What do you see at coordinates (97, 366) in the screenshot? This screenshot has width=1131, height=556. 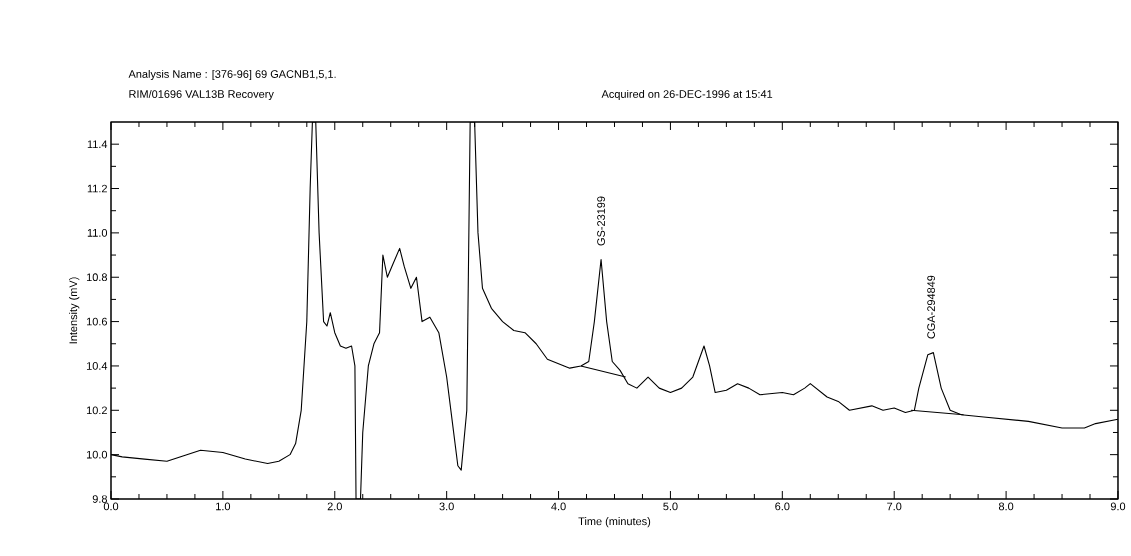 I see `y-tick-label: 10.4` at bounding box center [97, 366].